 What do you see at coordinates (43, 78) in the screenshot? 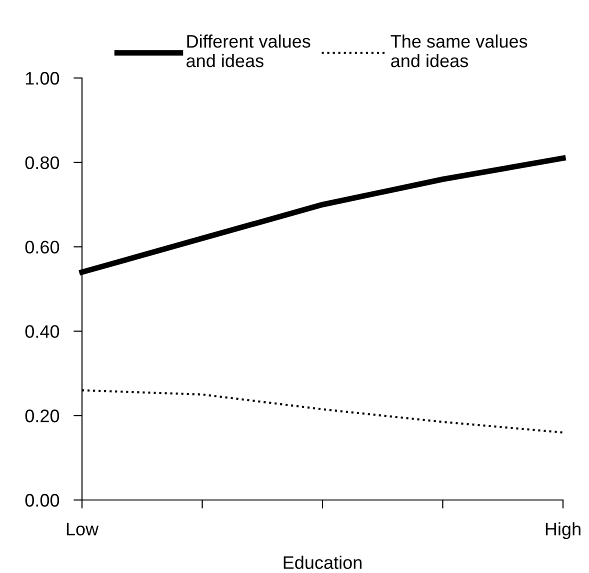
I see `y-tick-label: 1.00` at bounding box center [43, 78].